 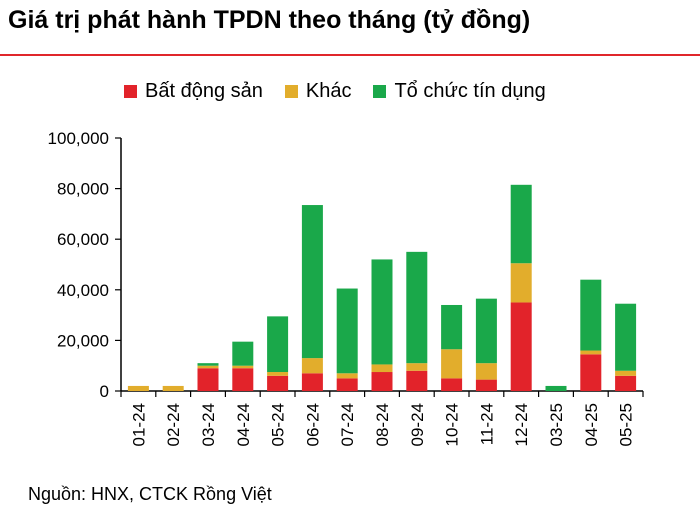 I want to click on x-tick-label: 05-24, so click(x=278, y=424).